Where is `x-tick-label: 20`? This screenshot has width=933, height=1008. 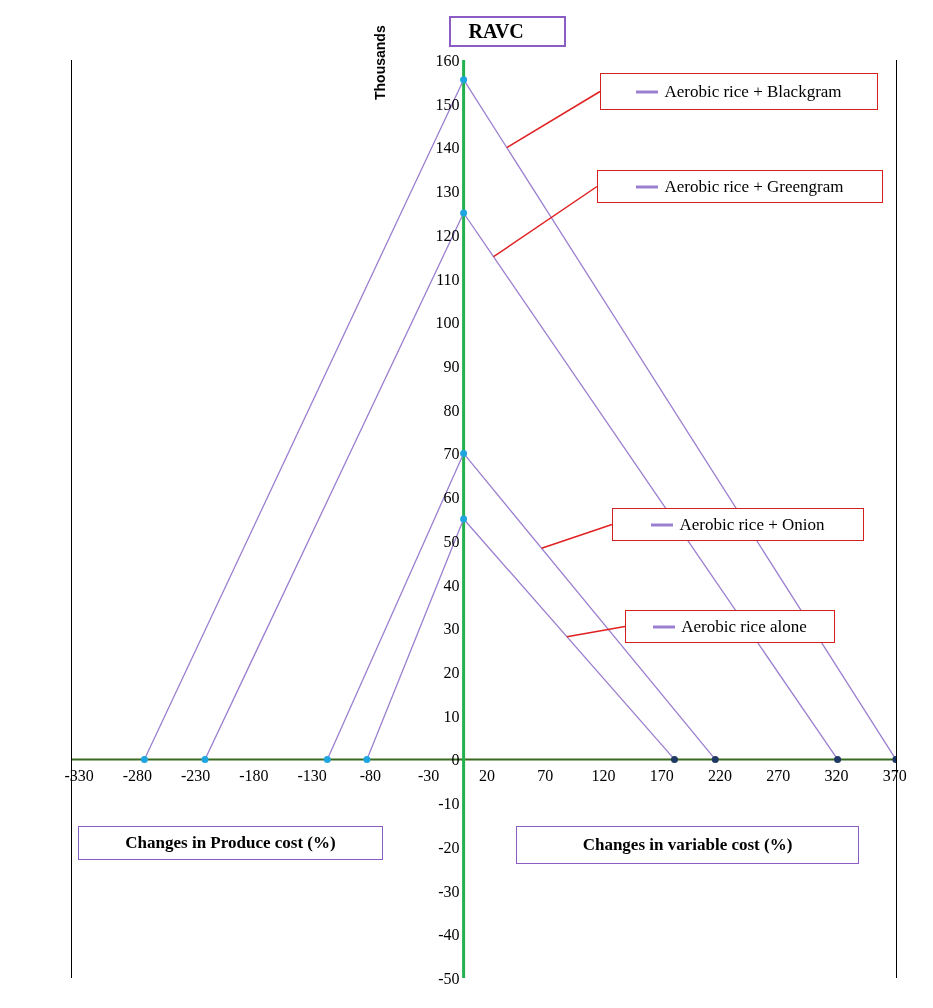
x-tick-label: 20 is located at coordinates (486, 776).